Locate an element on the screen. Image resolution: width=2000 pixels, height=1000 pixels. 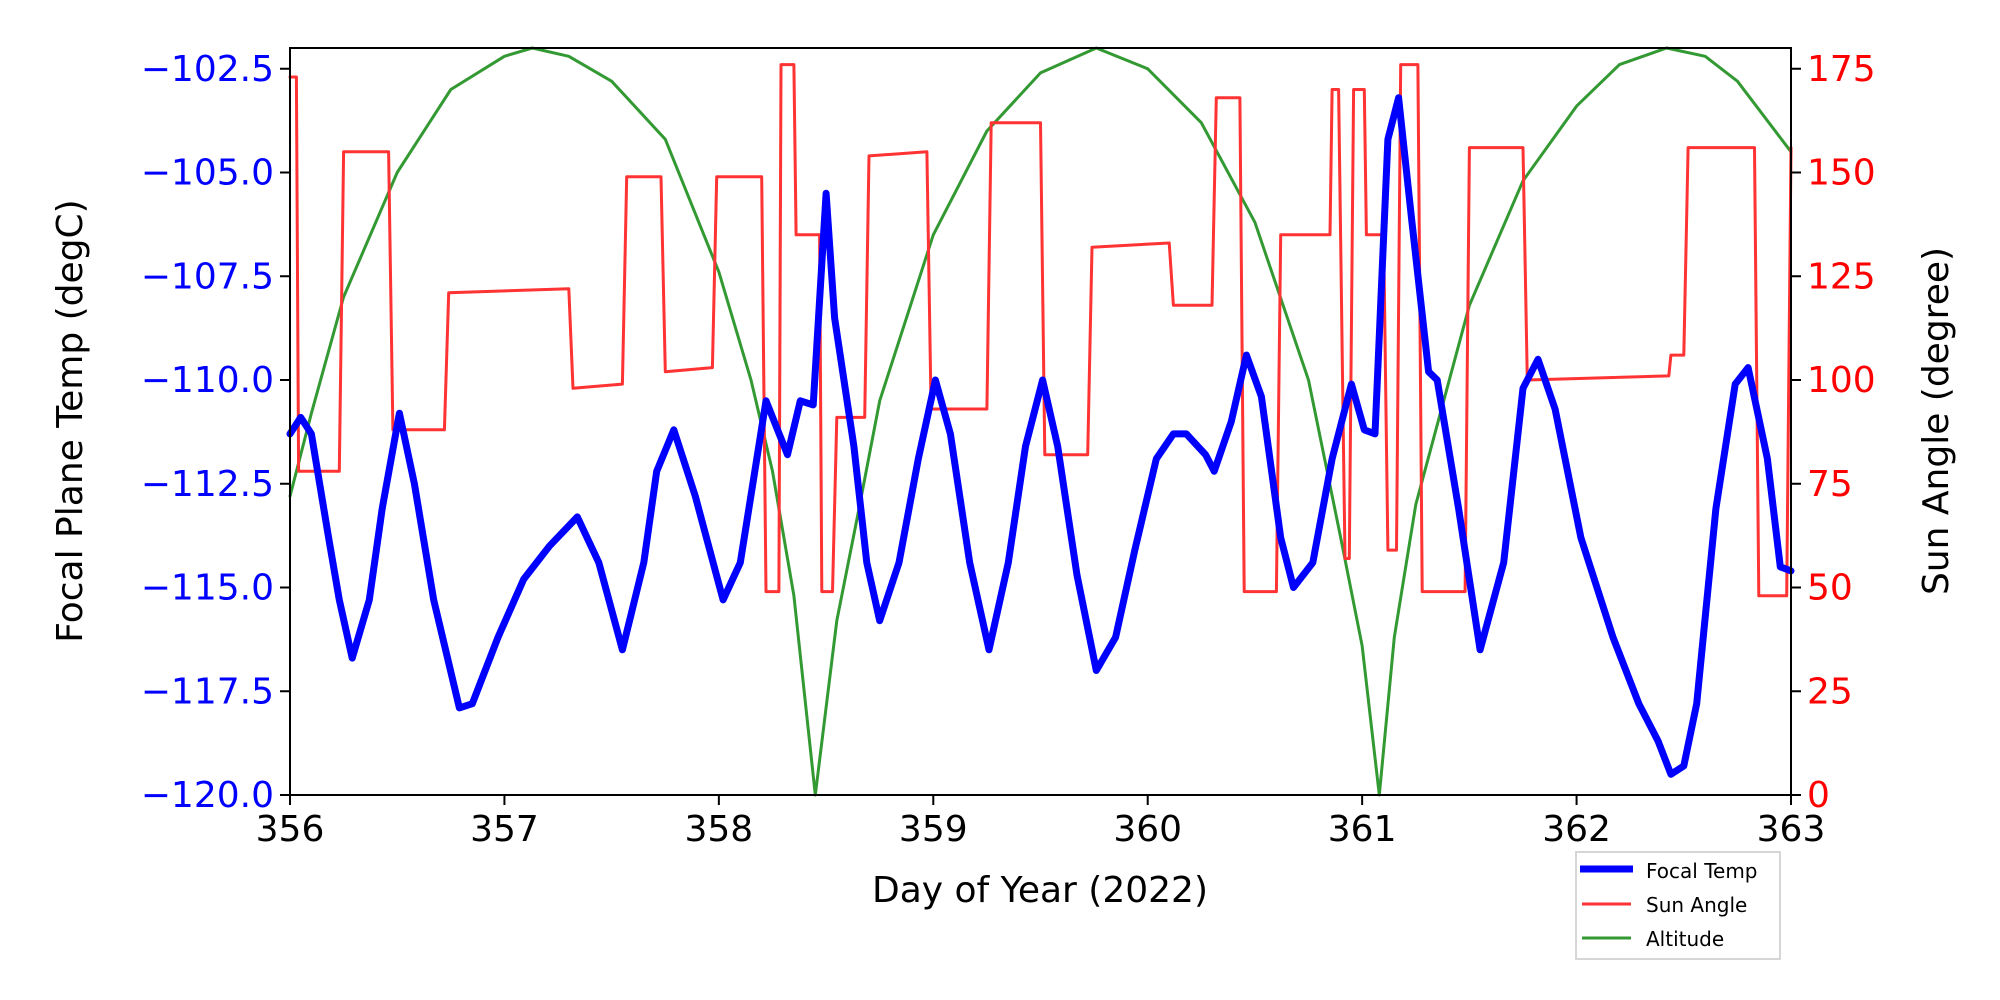
legend: Focal Temp Sun Angle Altitude is located at coordinates (1678, 905).